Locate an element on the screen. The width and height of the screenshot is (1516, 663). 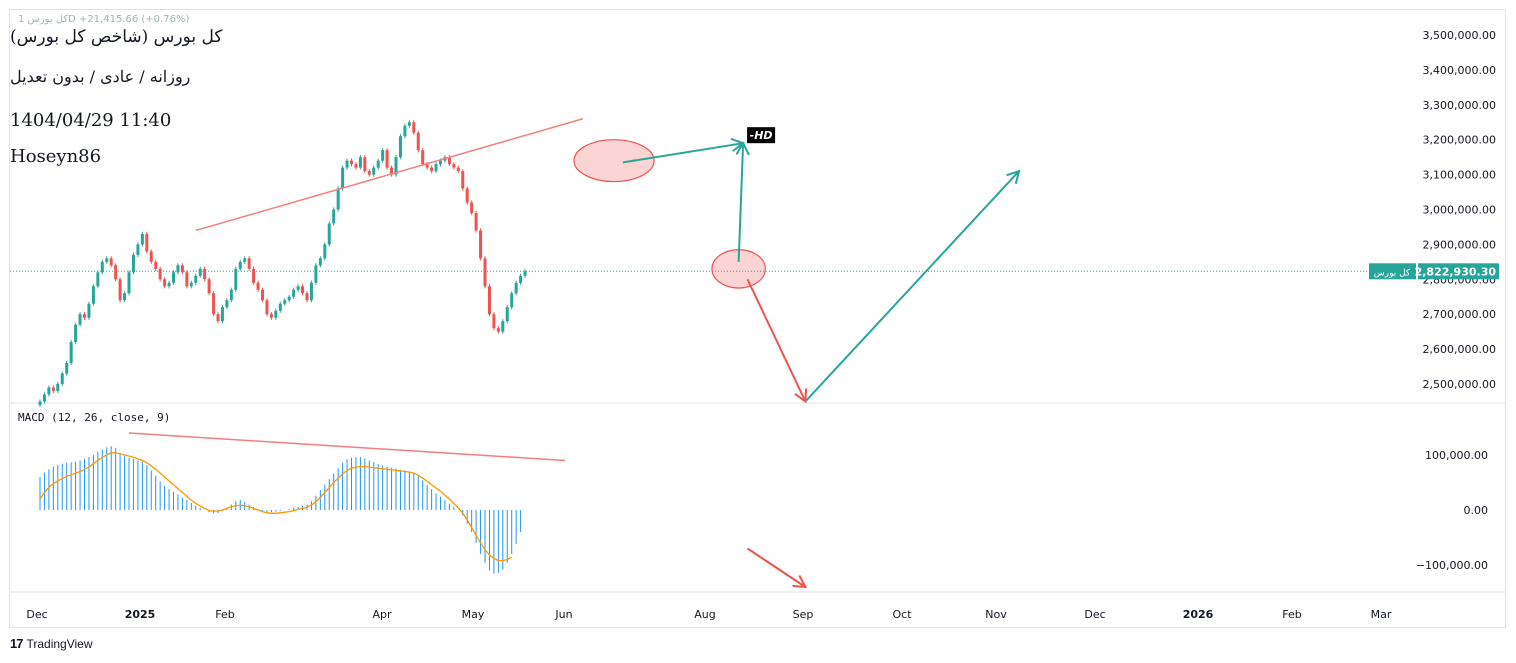
projection-arrow-red-head is located at coordinates (801, 396).